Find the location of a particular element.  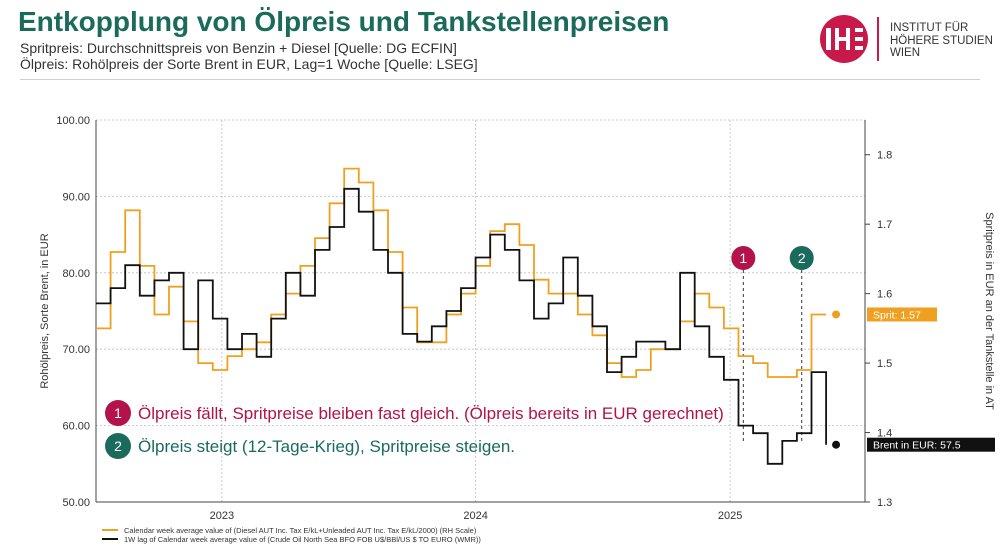

y-right-tick-label: 1.4 is located at coordinates (884, 434).